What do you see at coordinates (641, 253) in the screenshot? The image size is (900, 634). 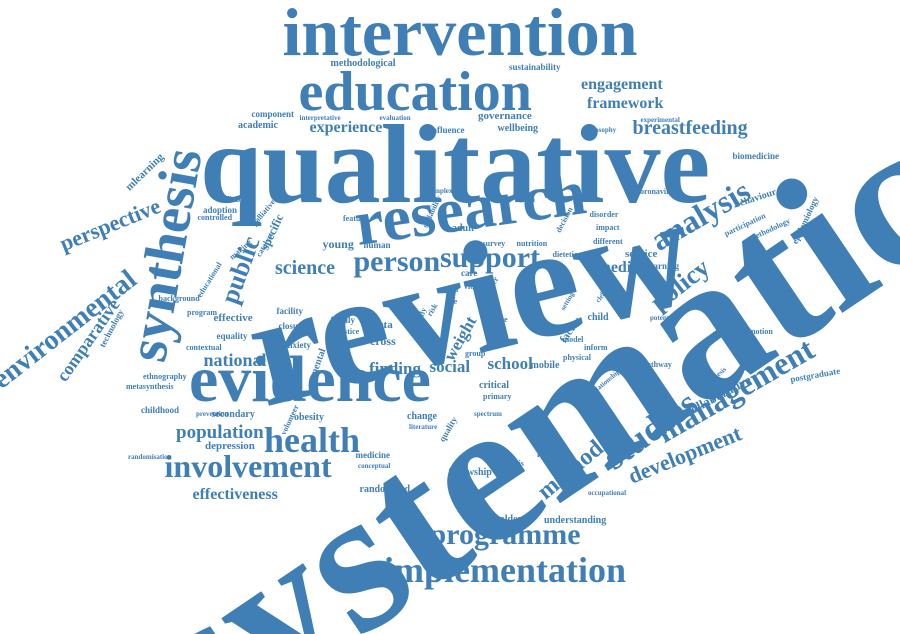 I see `cloud-word: service` at bounding box center [641, 253].